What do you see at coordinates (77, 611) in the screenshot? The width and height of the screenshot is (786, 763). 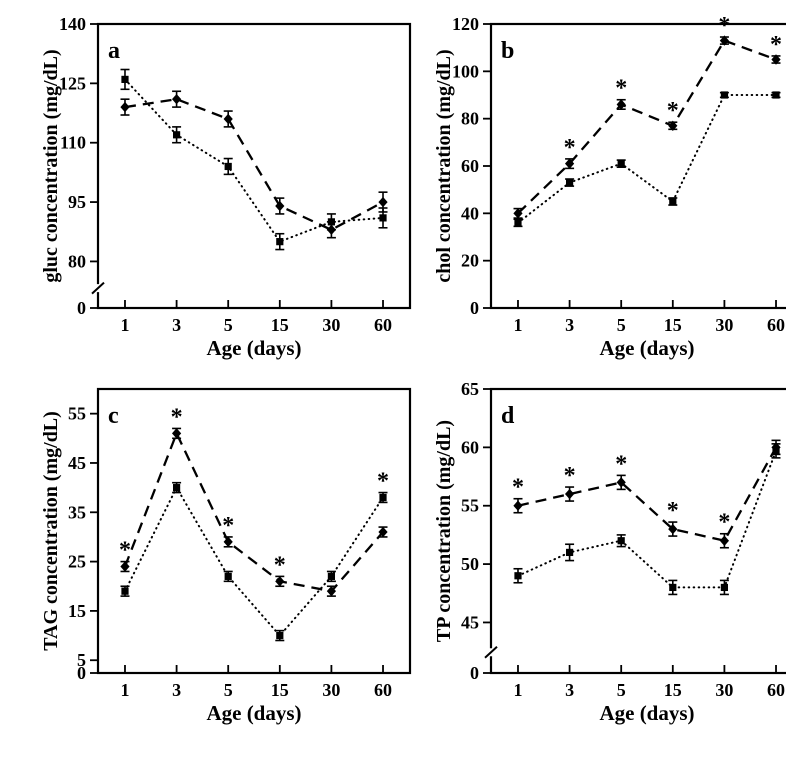 I see `y-tick-label: 15` at bounding box center [77, 611].